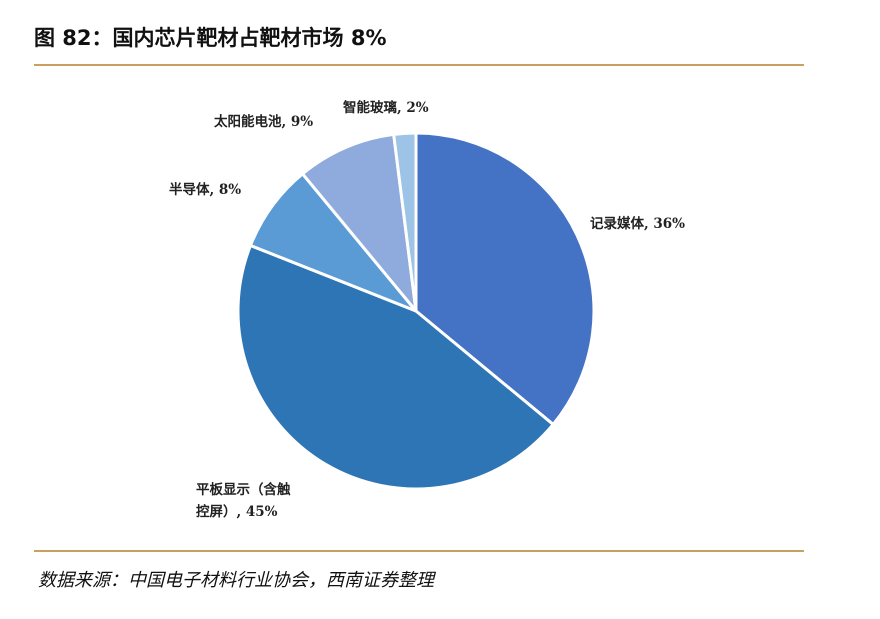  I want to click on slice-label-1: 记录媒体, 36%, so click(637, 223).